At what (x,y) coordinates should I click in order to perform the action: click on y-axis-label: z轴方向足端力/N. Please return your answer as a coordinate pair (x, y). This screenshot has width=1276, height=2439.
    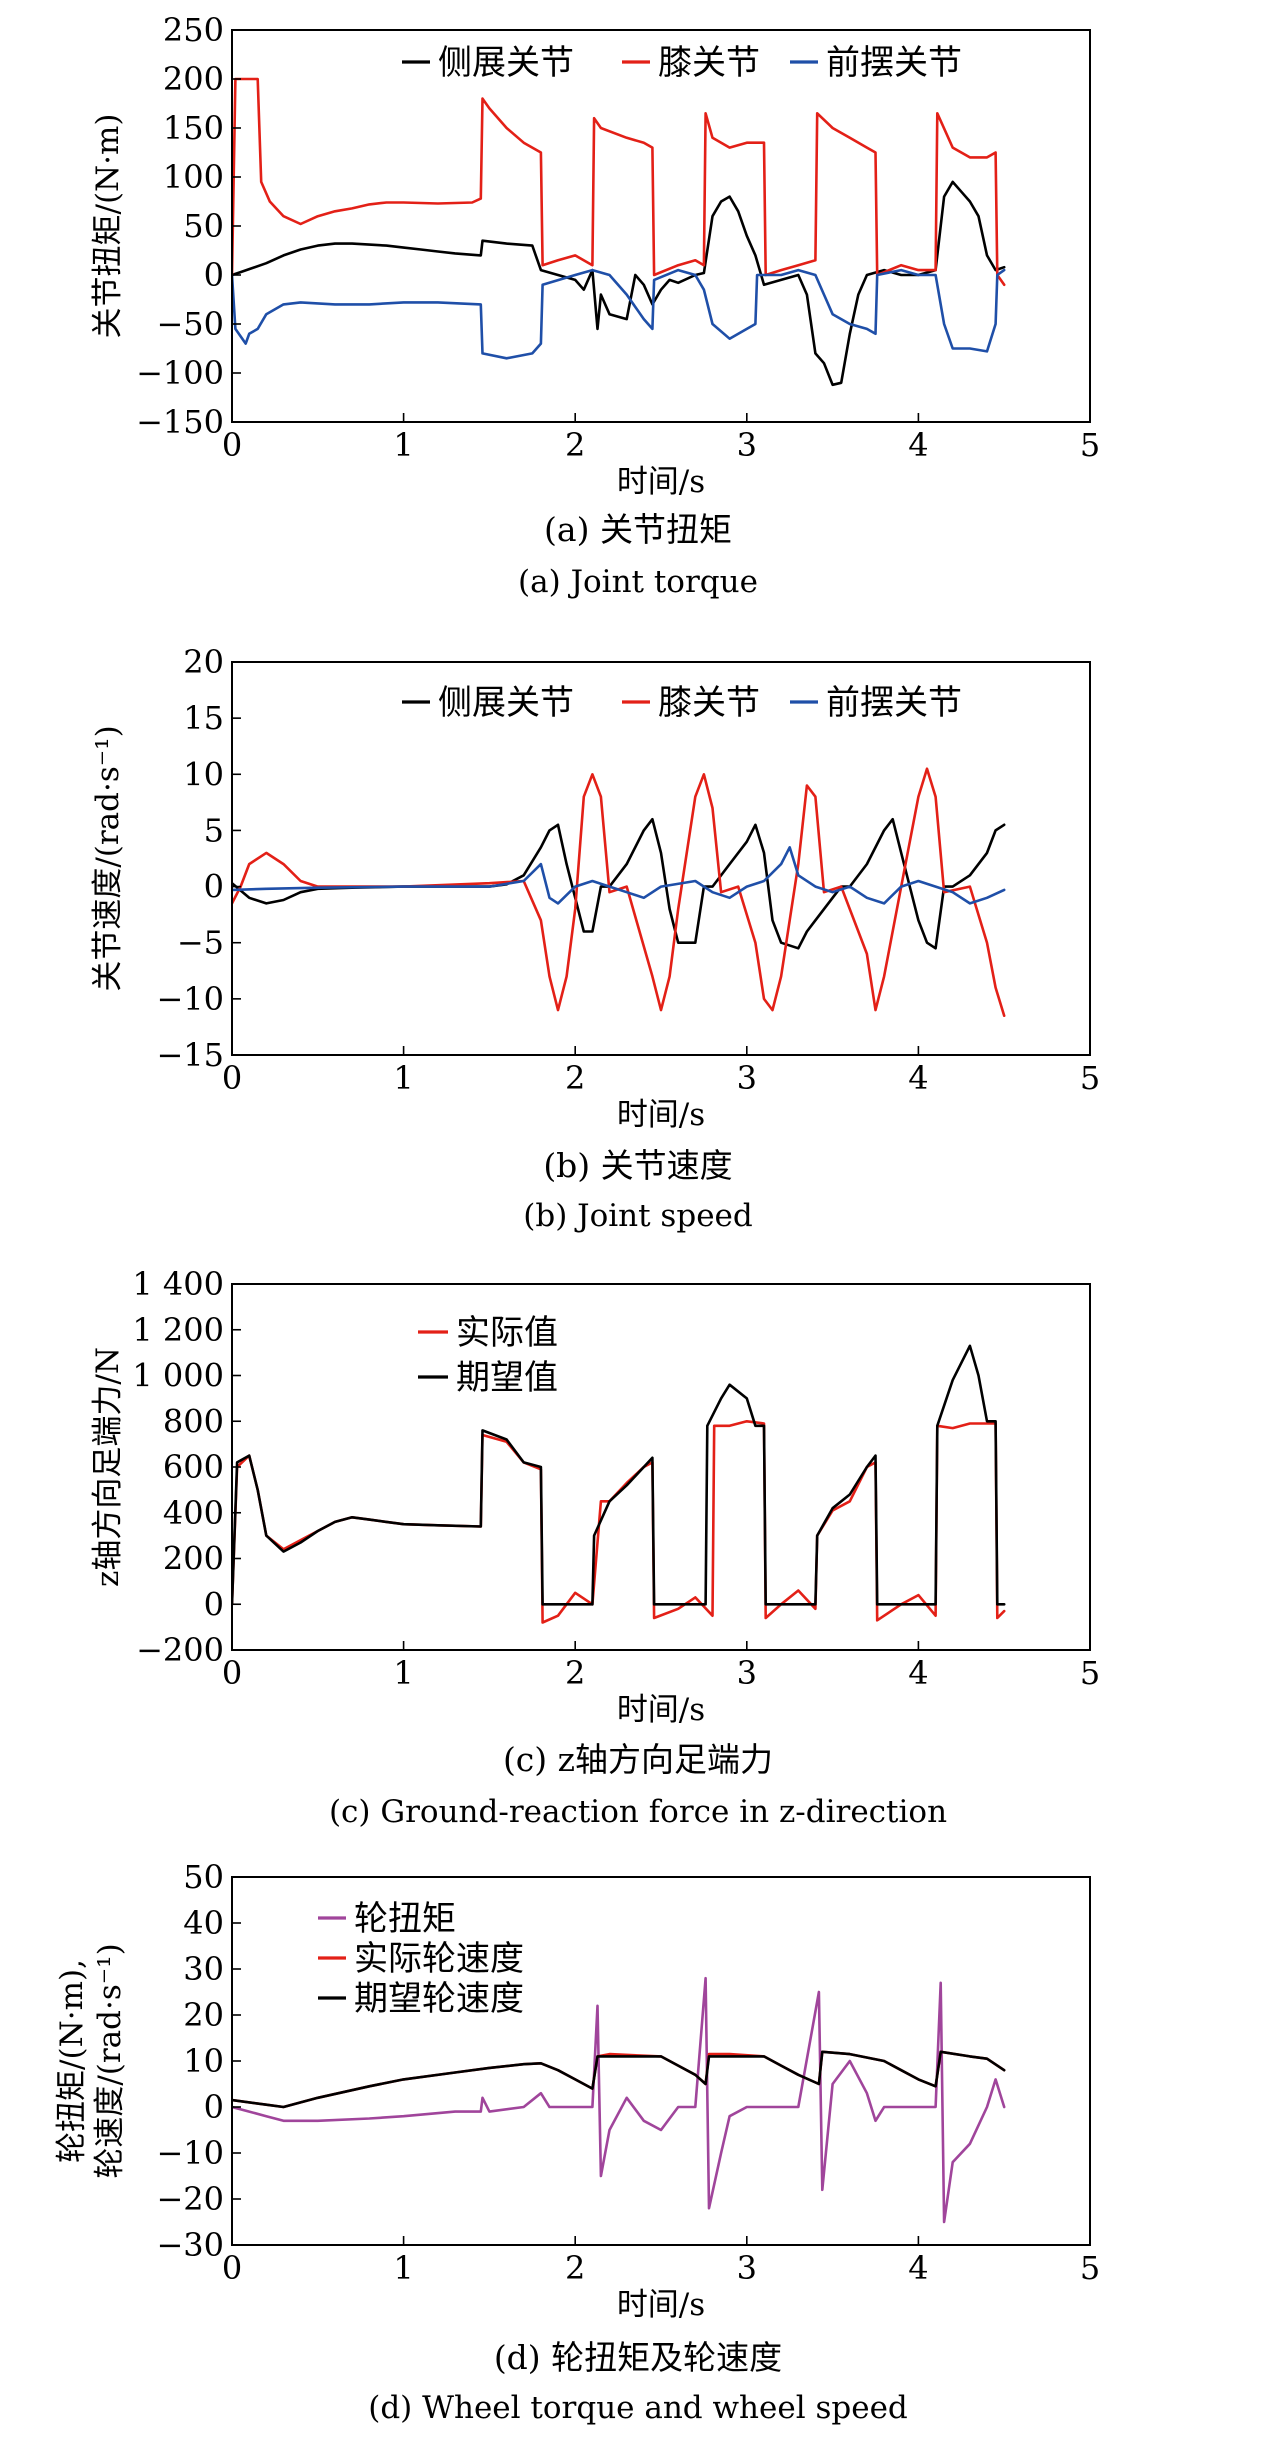
    Looking at the image, I should click on (108, 1467).